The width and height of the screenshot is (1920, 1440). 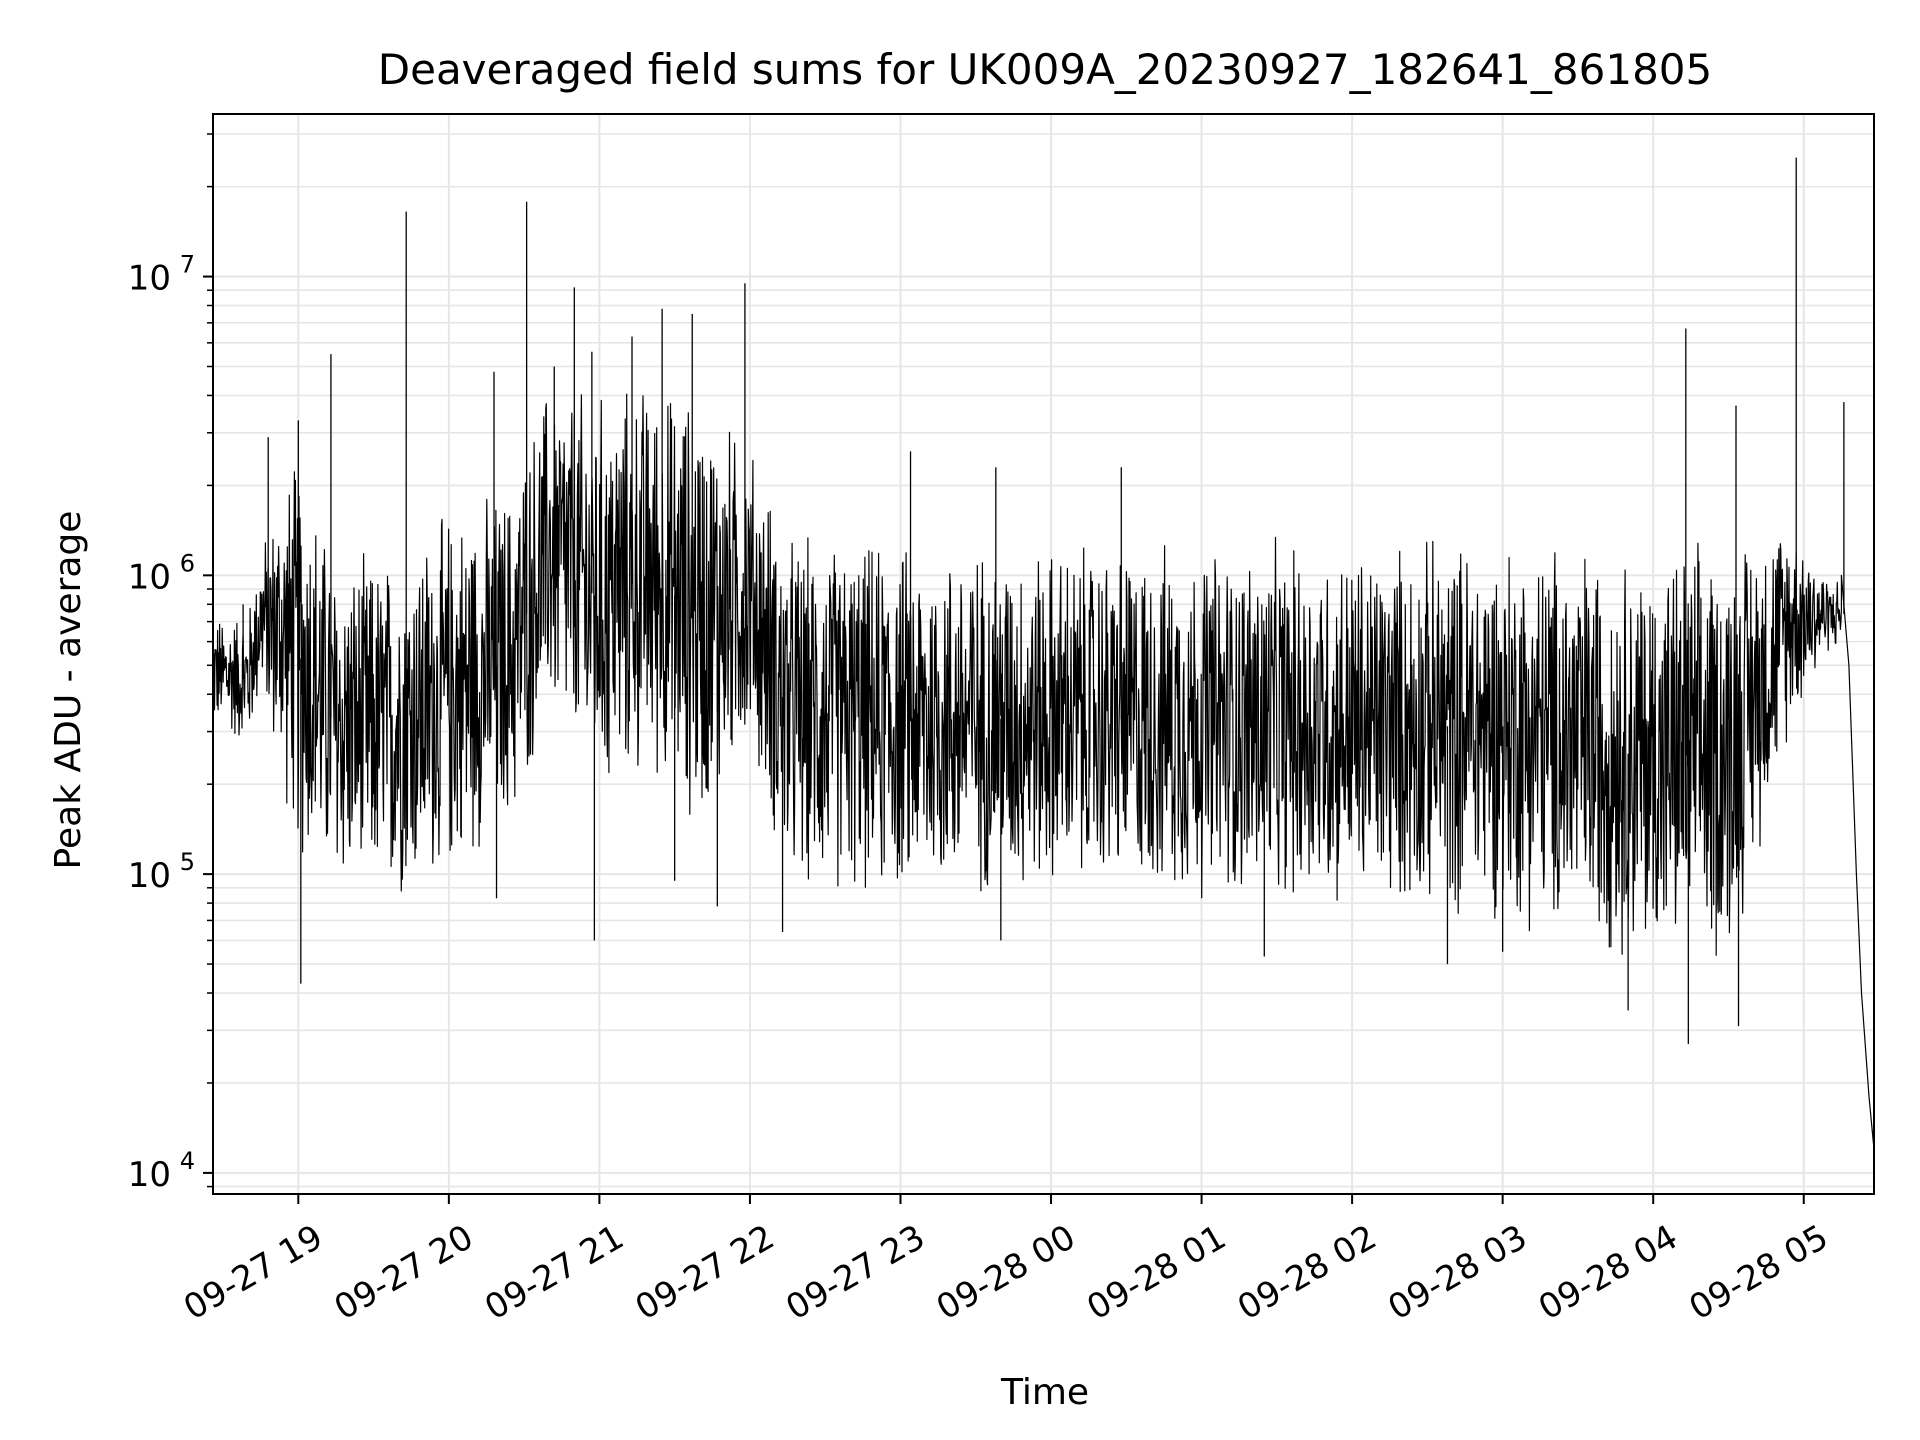 What do you see at coordinates (187, 1161) in the screenshot?
I see `y-tick-exponent: 4` at bounding box center [187, 1161].